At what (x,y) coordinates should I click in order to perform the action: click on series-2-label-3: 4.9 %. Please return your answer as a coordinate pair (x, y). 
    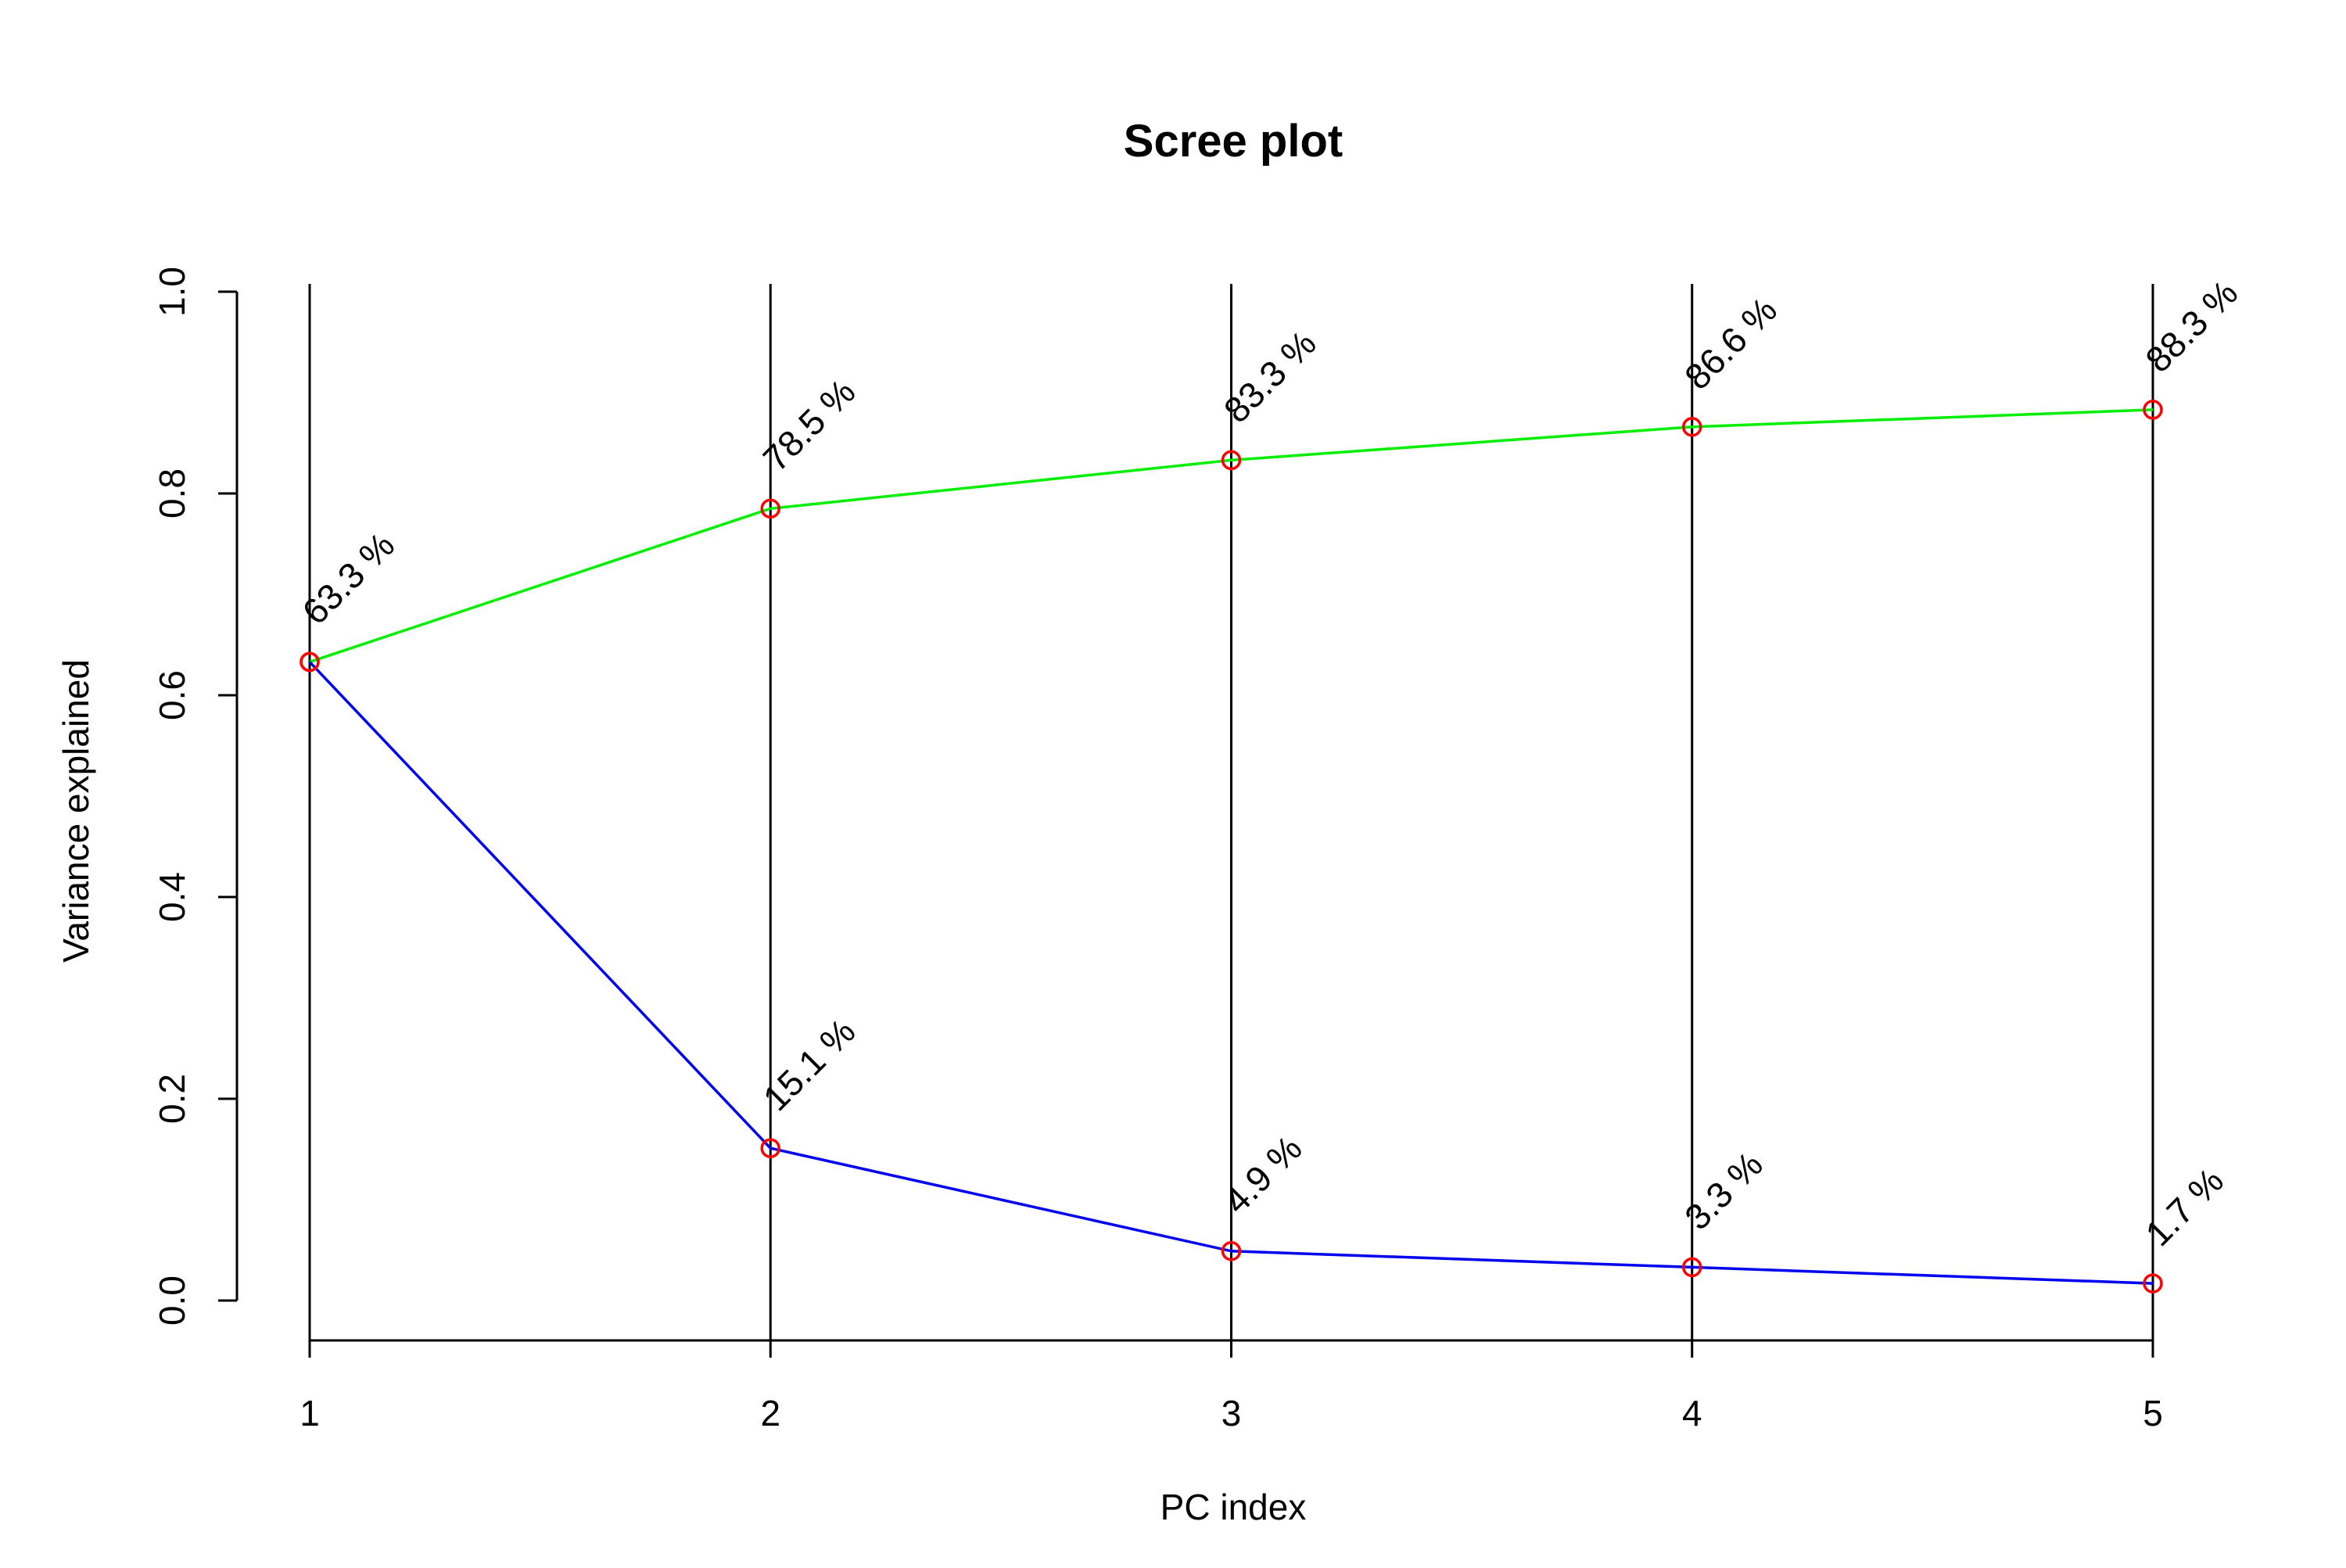
    Looking at the image, I should click on (1263, 1175).